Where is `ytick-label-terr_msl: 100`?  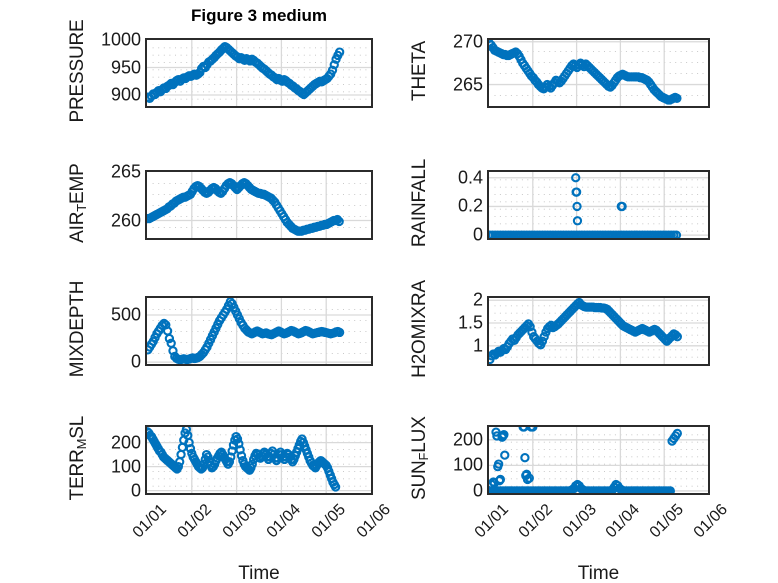
ytick-label-terr_msl: 100 is located at coordinates (125, 466).